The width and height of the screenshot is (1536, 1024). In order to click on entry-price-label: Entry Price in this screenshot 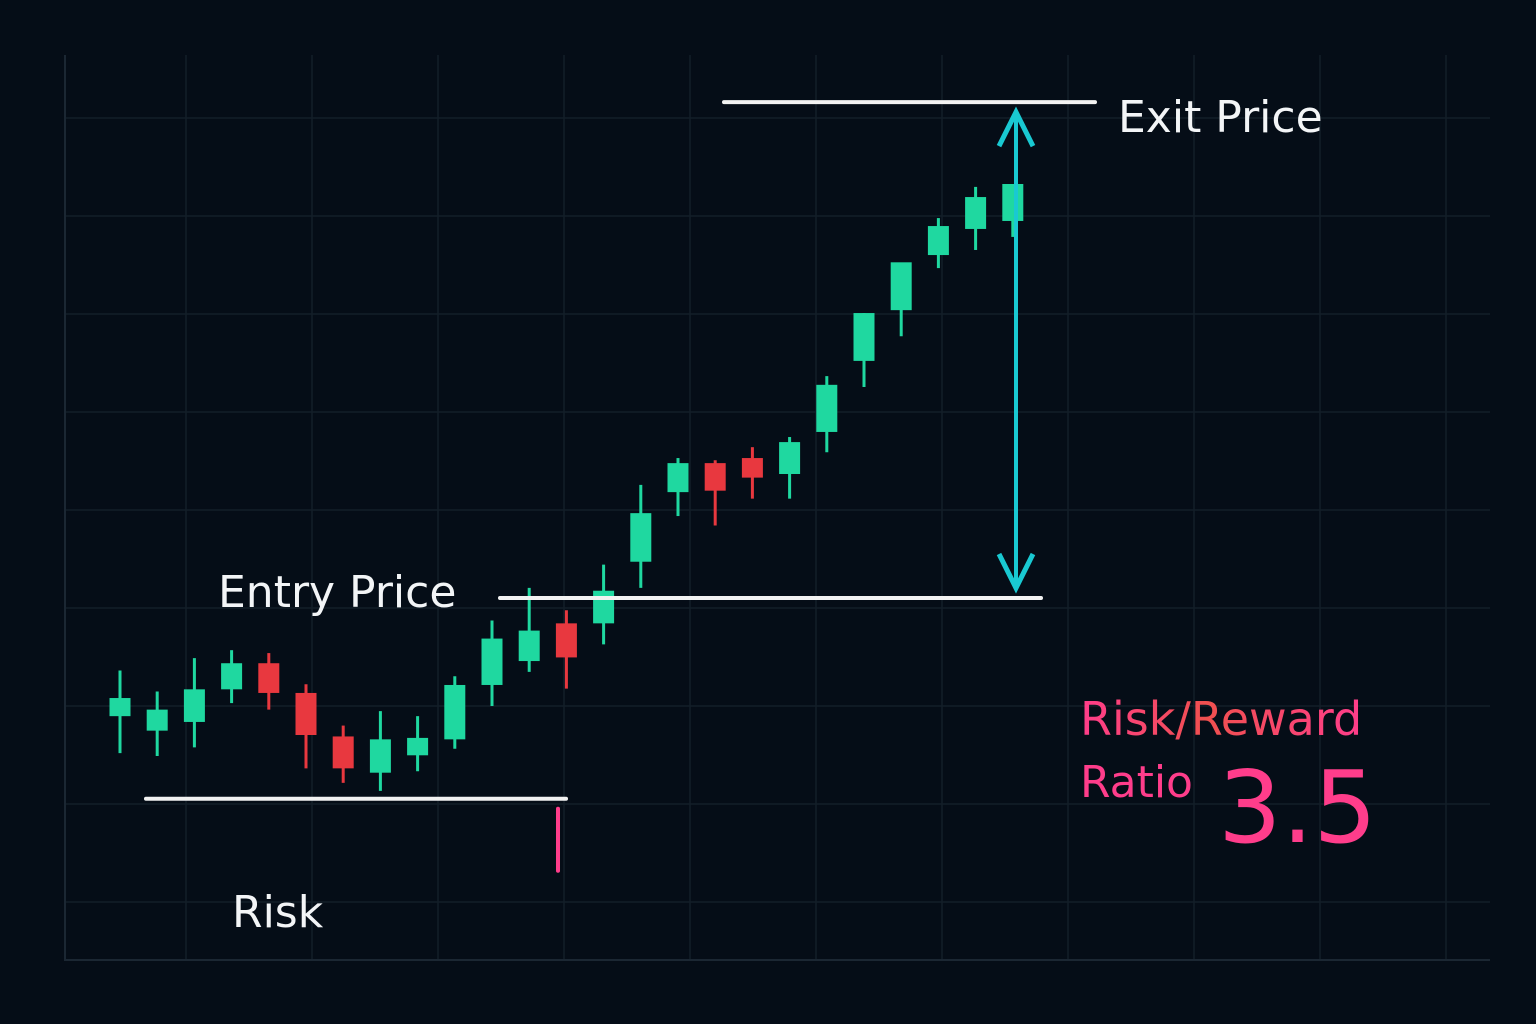, I will do `click(337, 592)`.